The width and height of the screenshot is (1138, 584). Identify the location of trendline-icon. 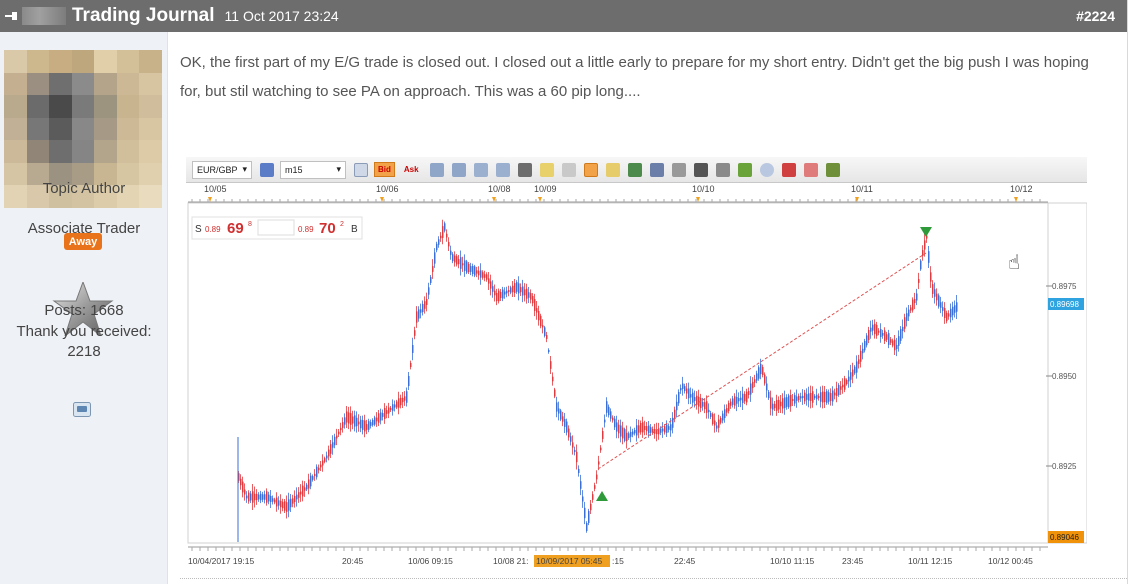
(744, 169).